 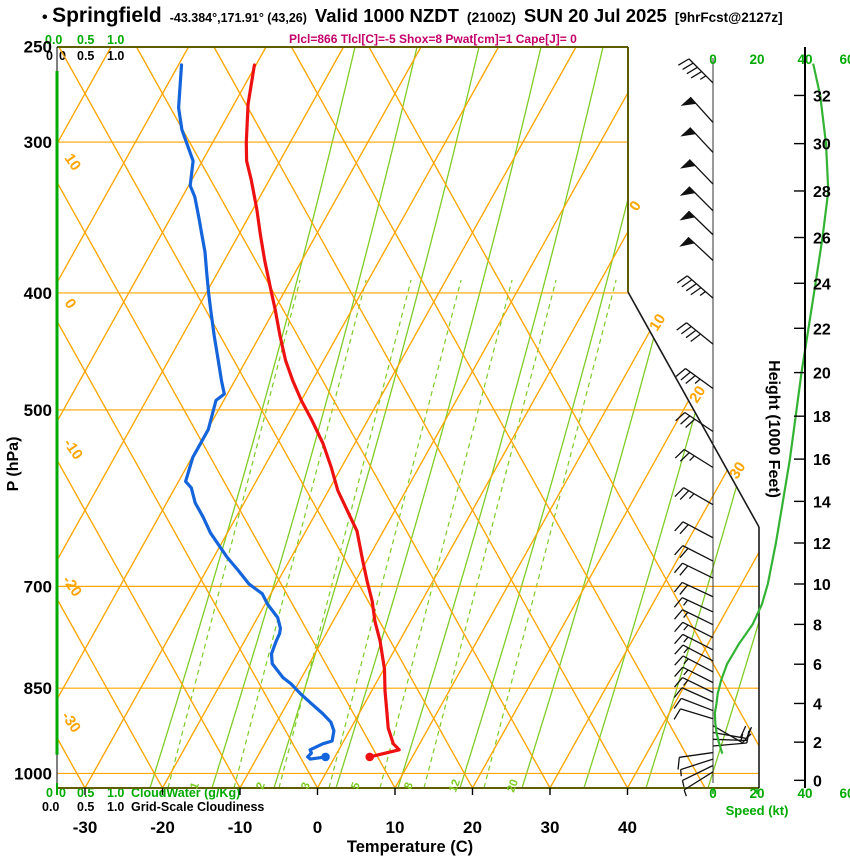 I want to click on svg-text: 400, so click(x=38, y=293).